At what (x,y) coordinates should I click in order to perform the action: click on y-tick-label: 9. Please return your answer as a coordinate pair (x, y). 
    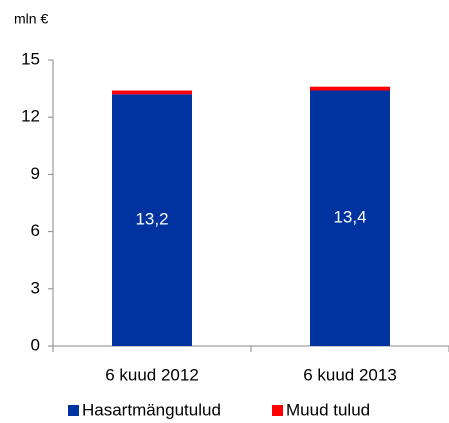
    Looking at the image, I should click on (35, 173).